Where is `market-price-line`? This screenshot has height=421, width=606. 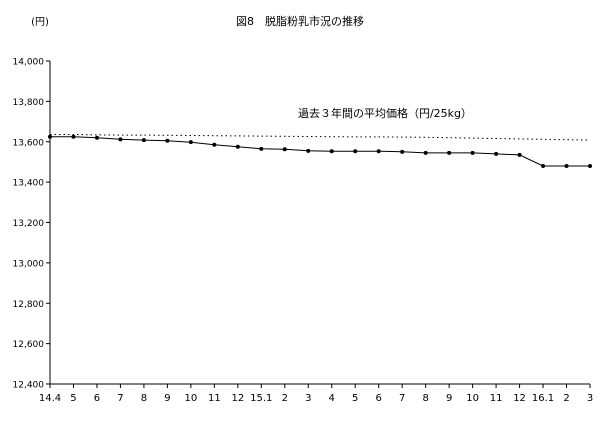
market-price-line is located at coordinates (320, 151).